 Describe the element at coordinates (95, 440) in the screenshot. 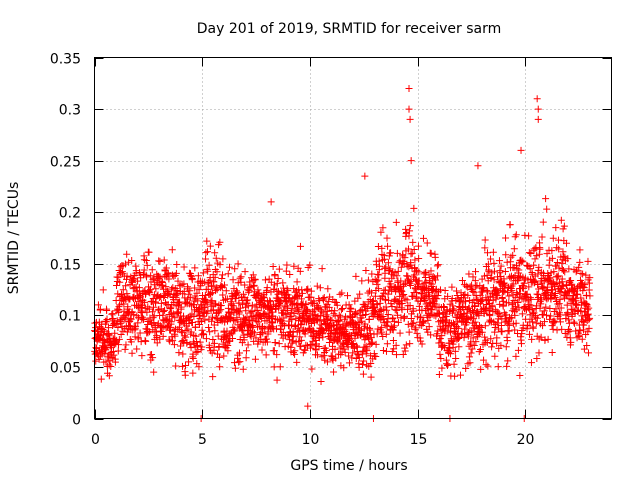

I see `x-tick-label: 0` at that location.